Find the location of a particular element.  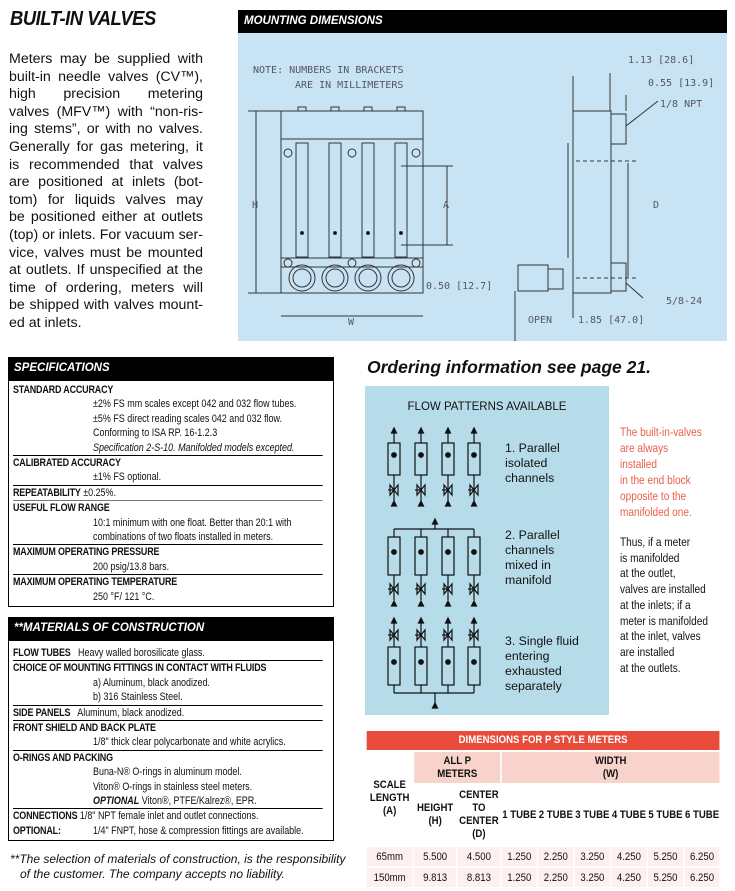

note-line-2: ARE IN MILLIMETERS is located at coordinates (349, 85).